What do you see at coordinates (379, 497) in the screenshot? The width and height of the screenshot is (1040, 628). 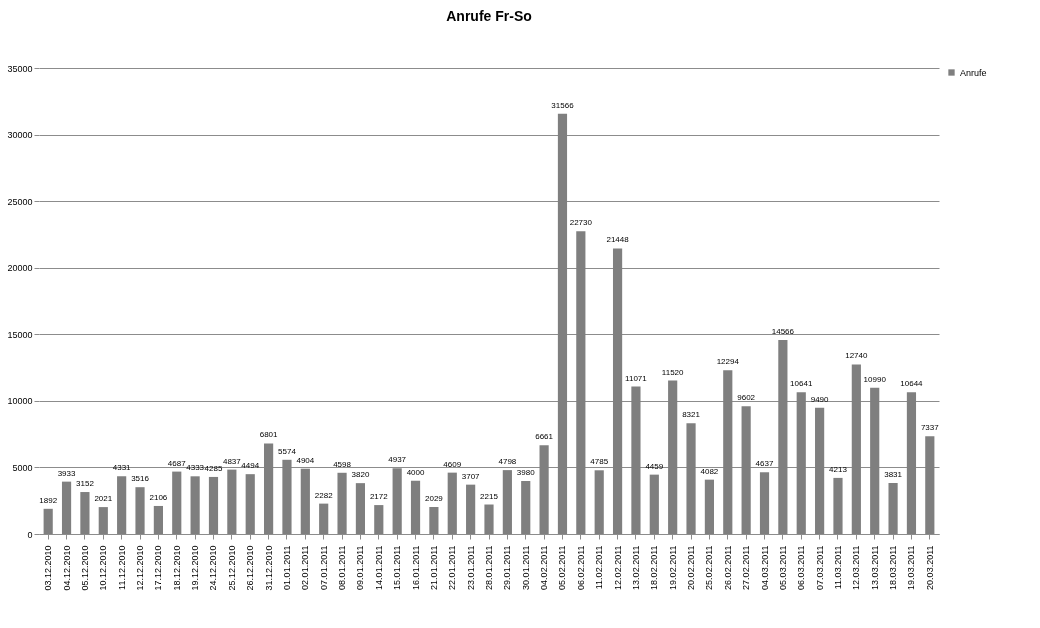 I see `data-label: 2172` at bounding box center [379, 497].